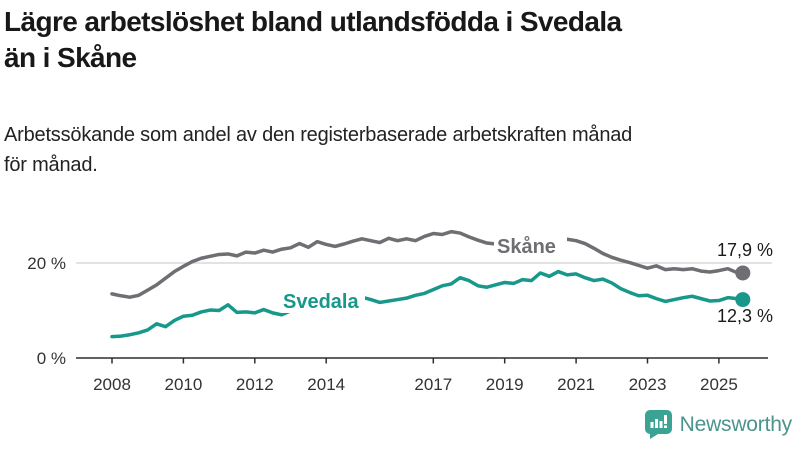  Describe the element at coordinates (745, 250) in the screenshot. I see `skane-end-value: 17,9 %` at that location.